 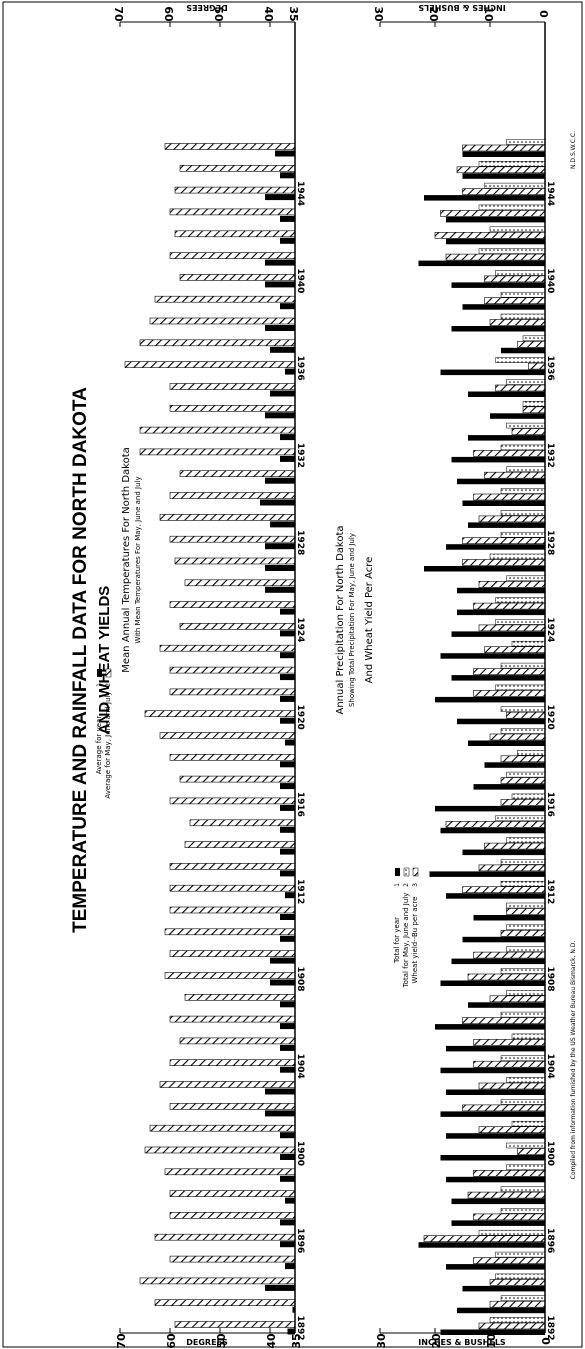 What do you see at coordinates (503, 176) in the screenshot?
I see `precip-year-bar-1945` at bounding box center [503, 176].